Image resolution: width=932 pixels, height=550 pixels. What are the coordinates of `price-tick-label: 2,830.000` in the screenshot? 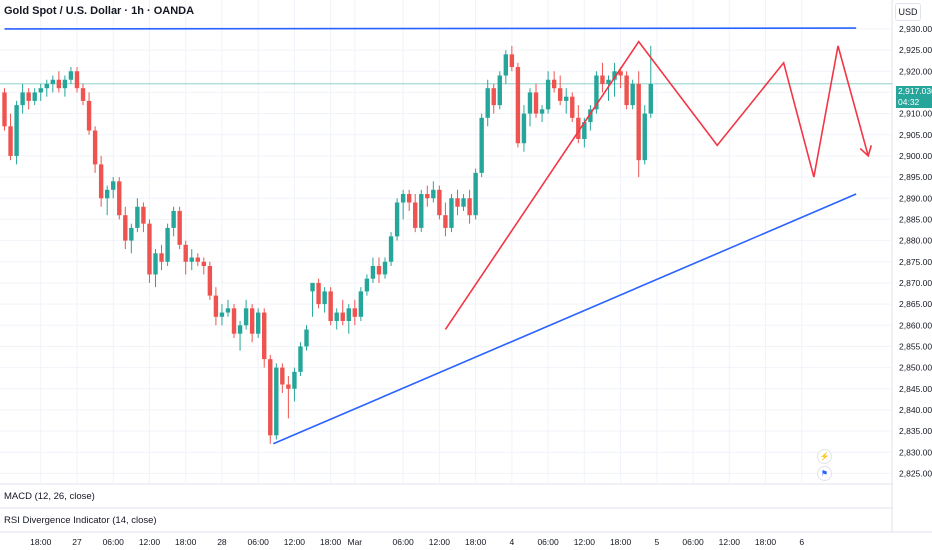 It's located at (915, 452).